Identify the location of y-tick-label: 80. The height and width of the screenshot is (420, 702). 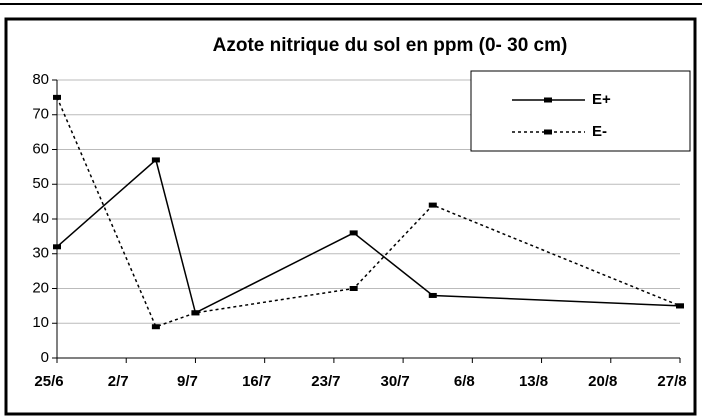
(40, 79).